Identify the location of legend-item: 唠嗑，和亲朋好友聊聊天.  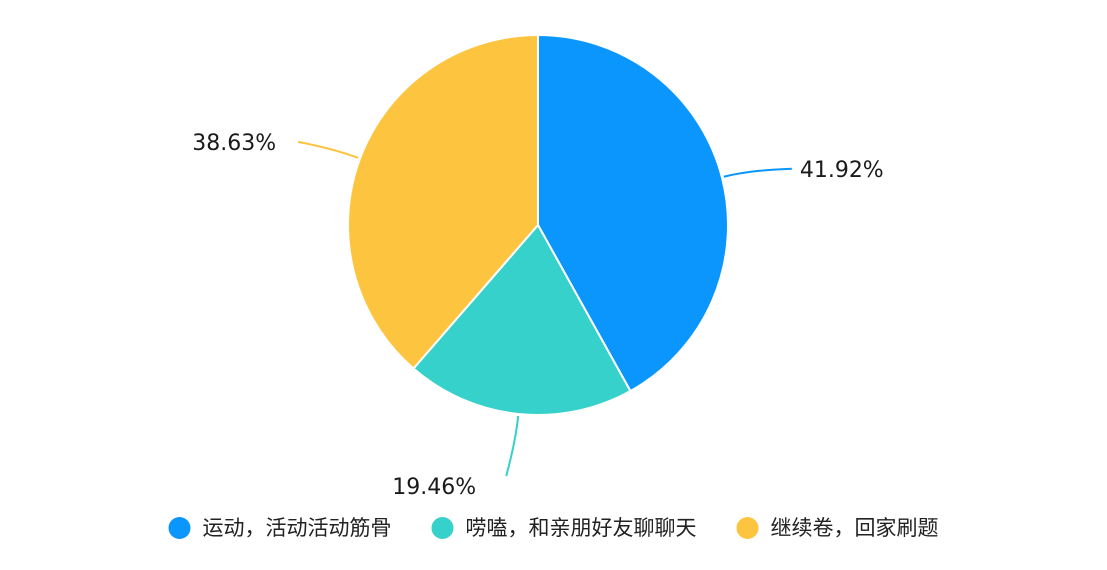
(564, 528).